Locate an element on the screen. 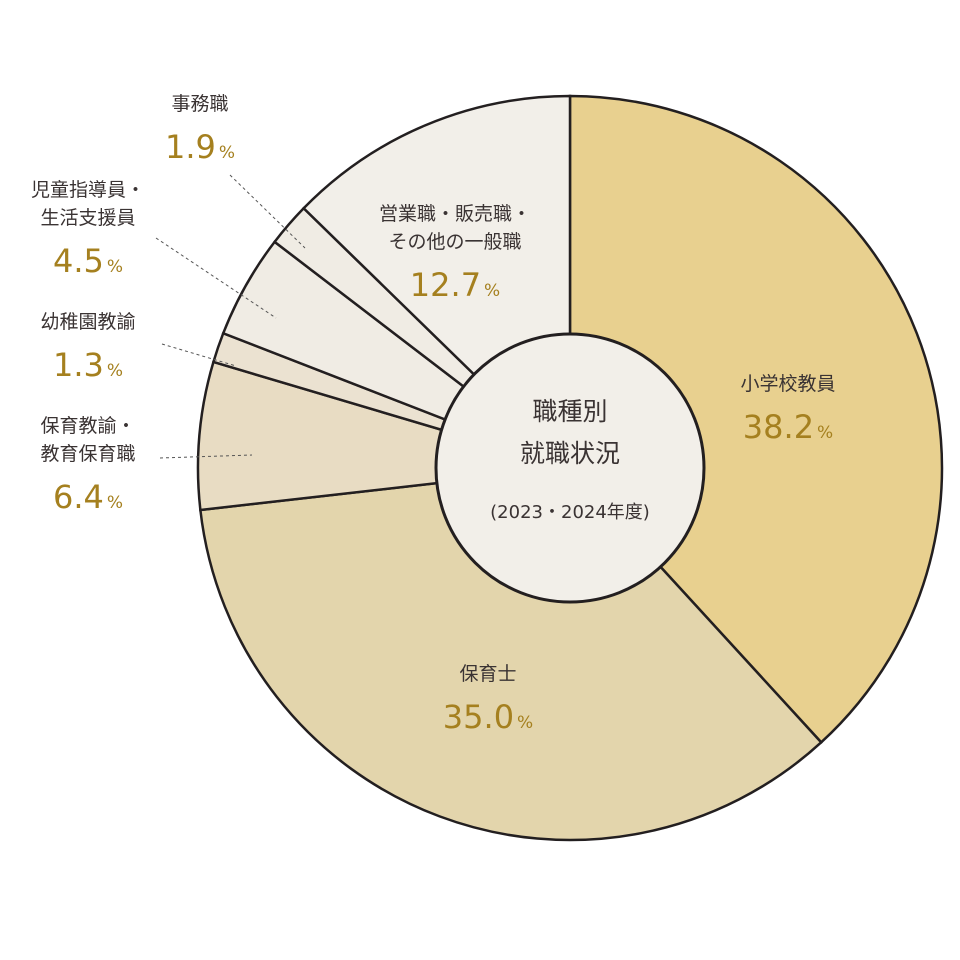 This screenshot has height=960, width=960. slice-value-2: 6.4% is located at coordinates (88, 497).